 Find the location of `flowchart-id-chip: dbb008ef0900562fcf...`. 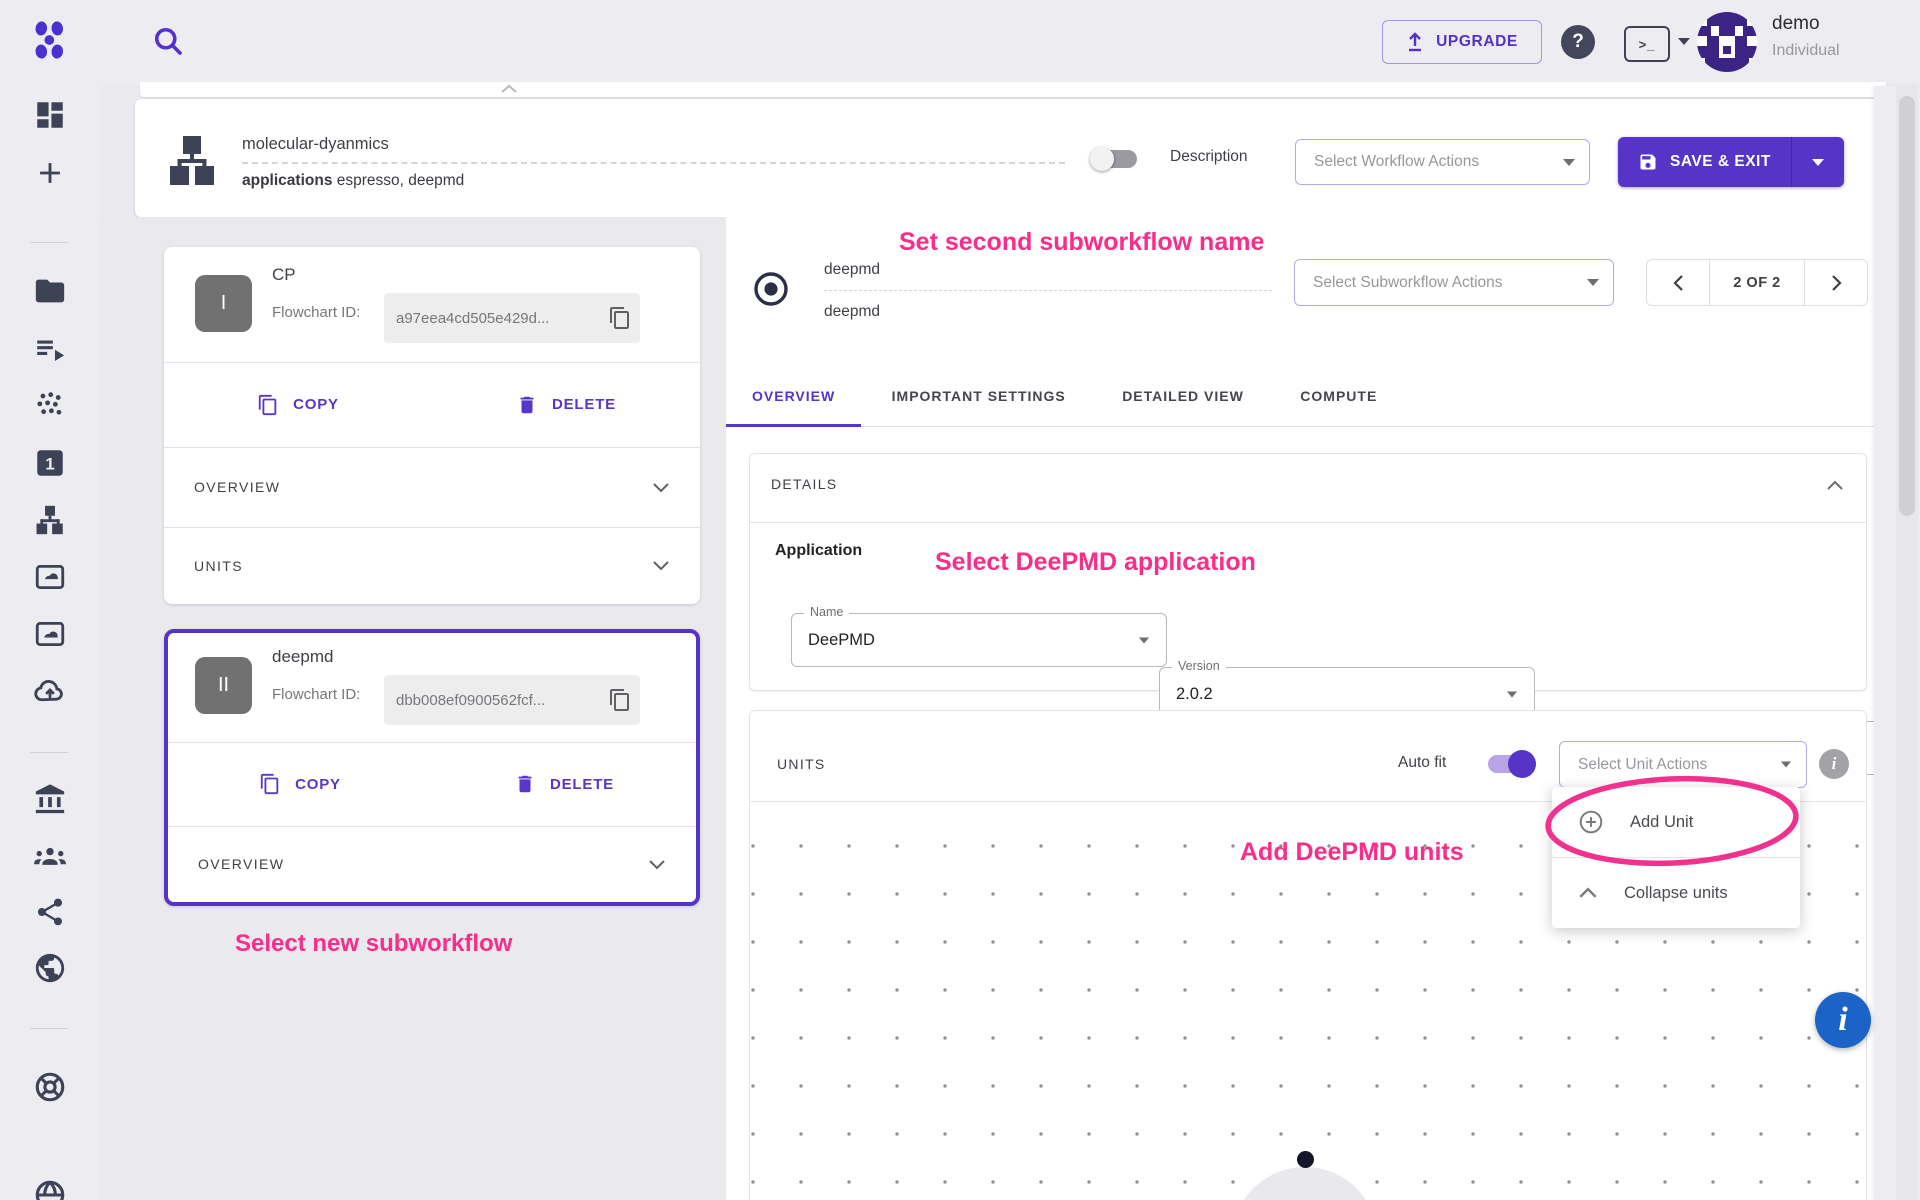

flowchart-id-chip: dbb008ef0900562fcf... is located at coordinates (512, 700).